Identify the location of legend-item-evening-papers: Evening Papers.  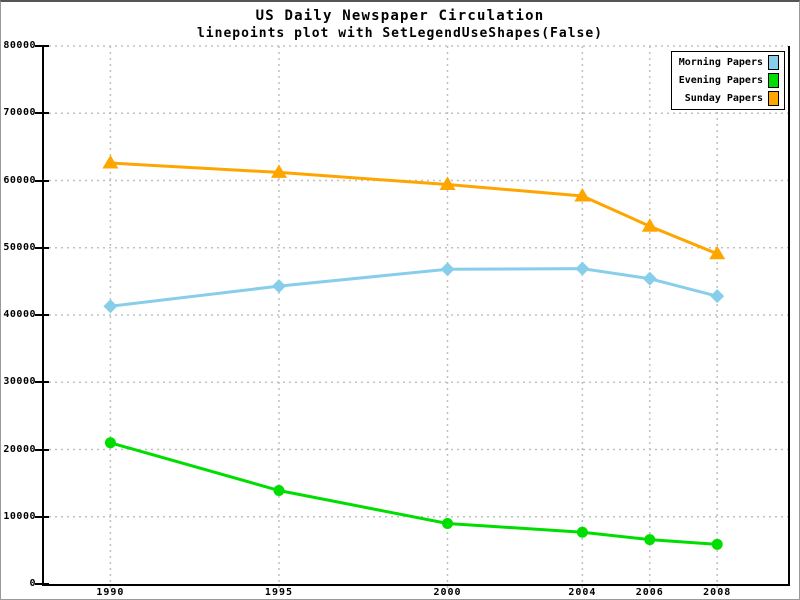
(726, 80).